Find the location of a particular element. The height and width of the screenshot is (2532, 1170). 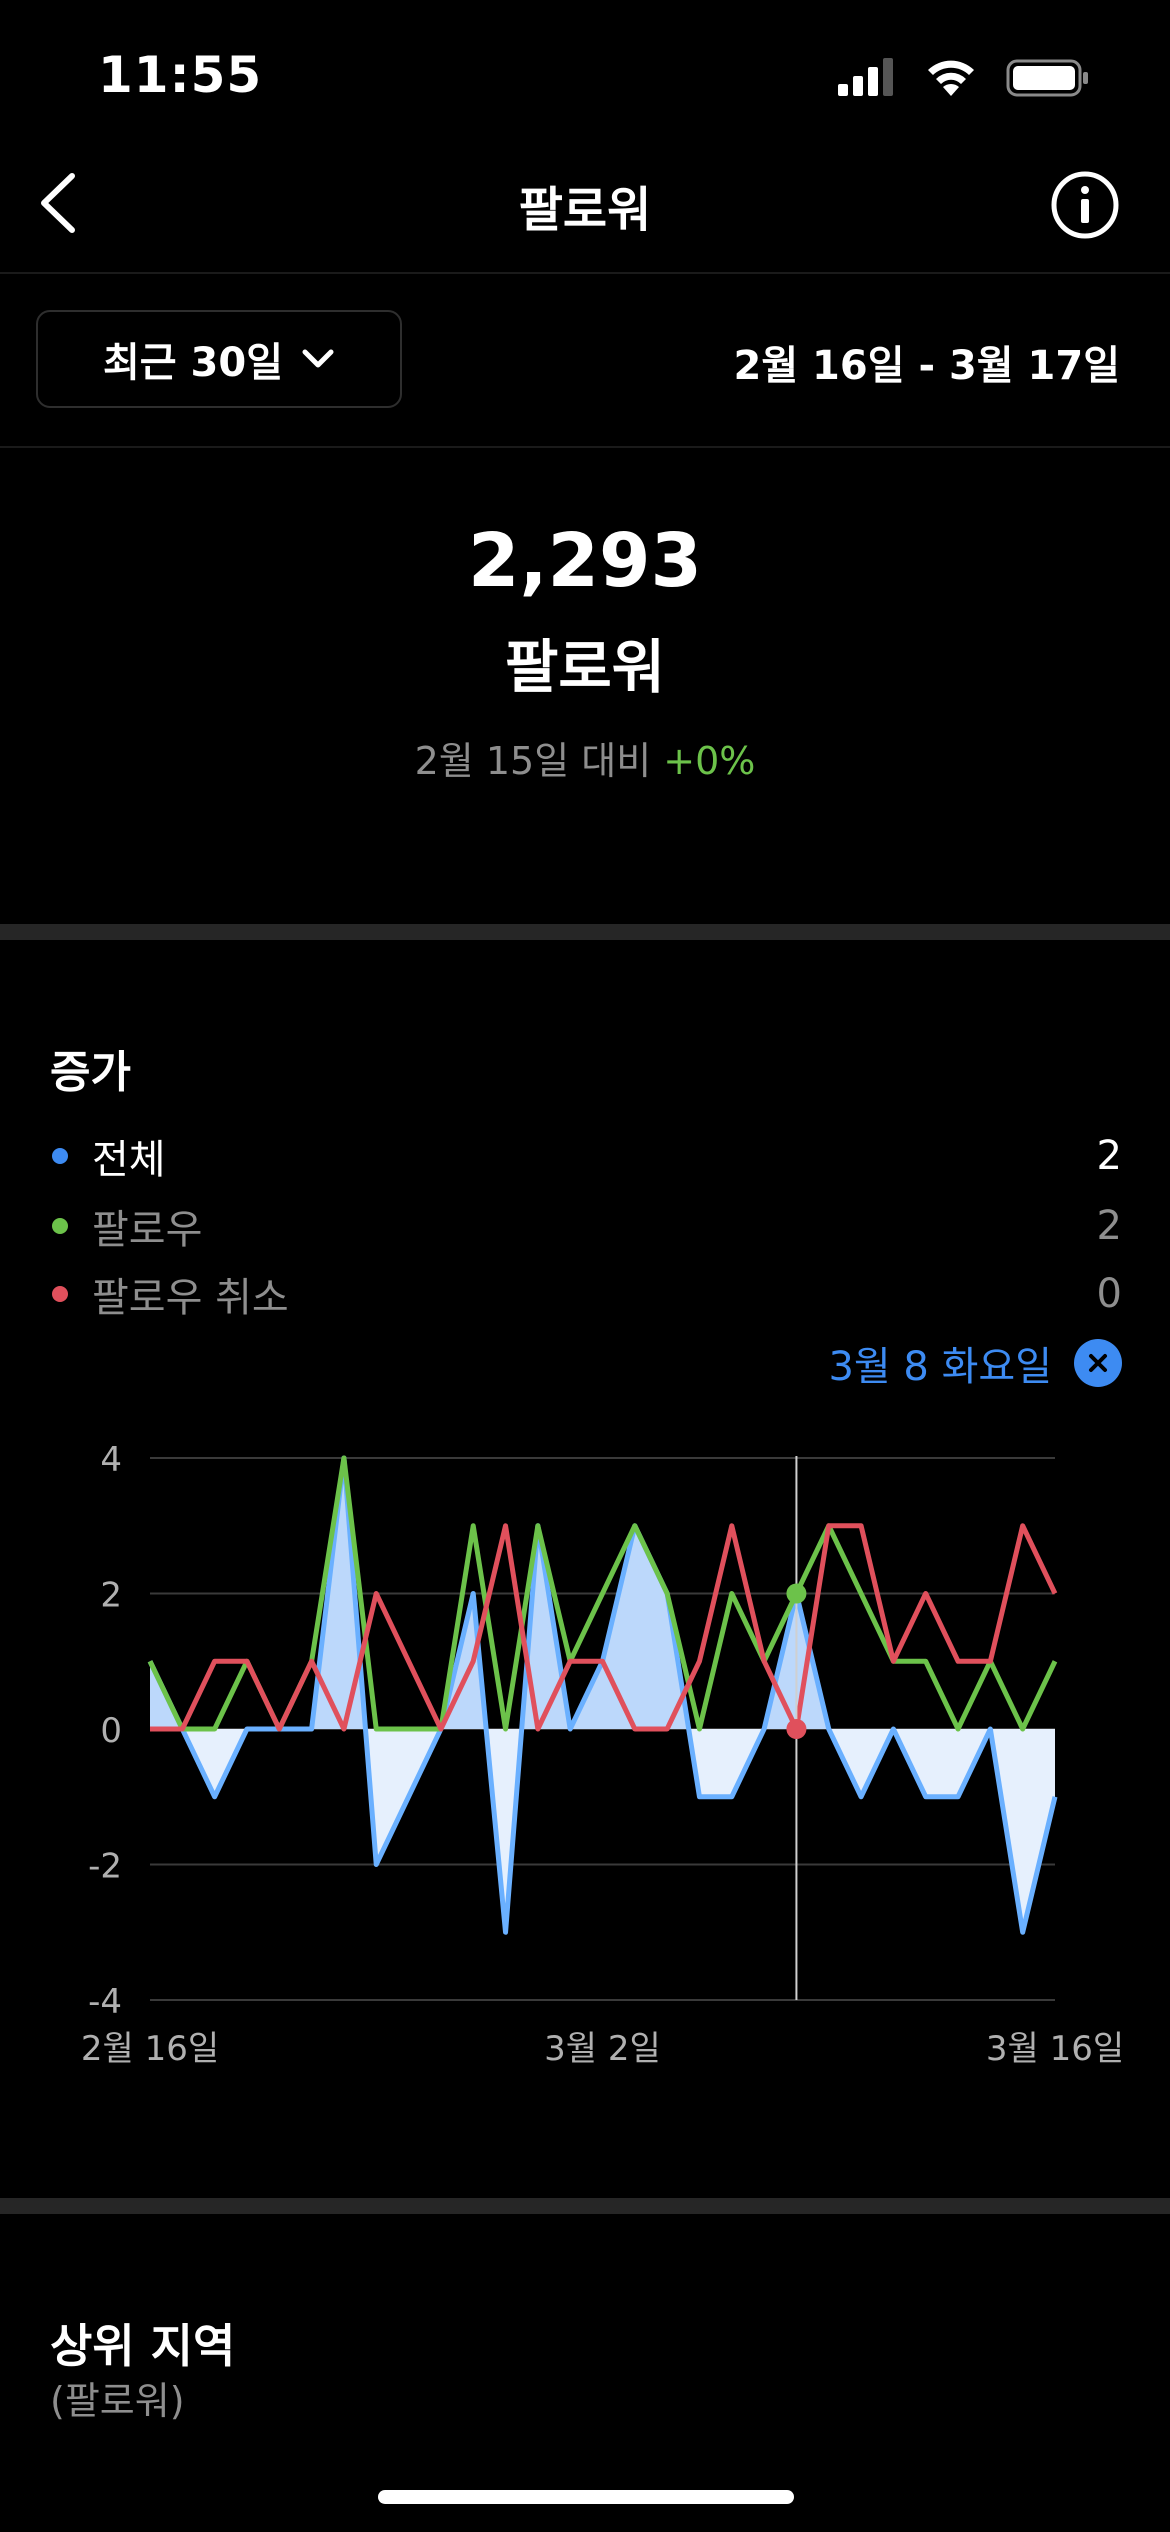

date-range-dropdown-label: 최근 30일 is located at coordinates (193, 363).